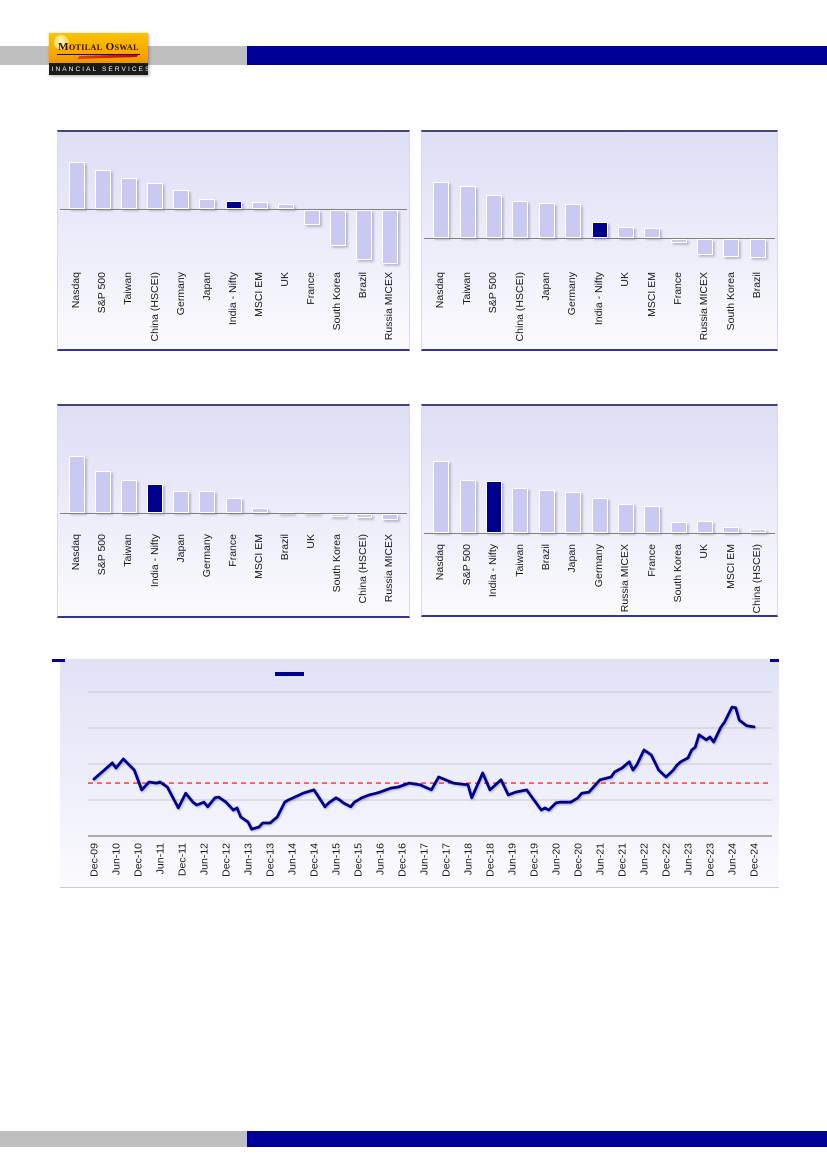 The height and width of the screenshot is (1169, 827). I want to click on x-tick-label: Dec-10, so click(139, 860).